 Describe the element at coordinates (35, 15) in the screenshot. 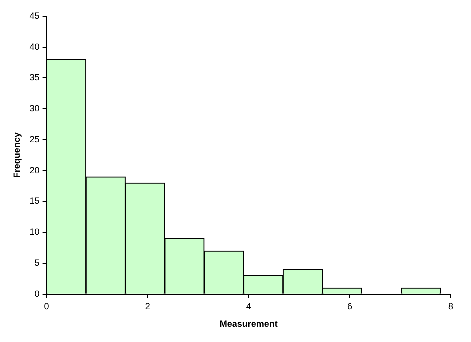

I see `y-tick-label: 45` at that location.